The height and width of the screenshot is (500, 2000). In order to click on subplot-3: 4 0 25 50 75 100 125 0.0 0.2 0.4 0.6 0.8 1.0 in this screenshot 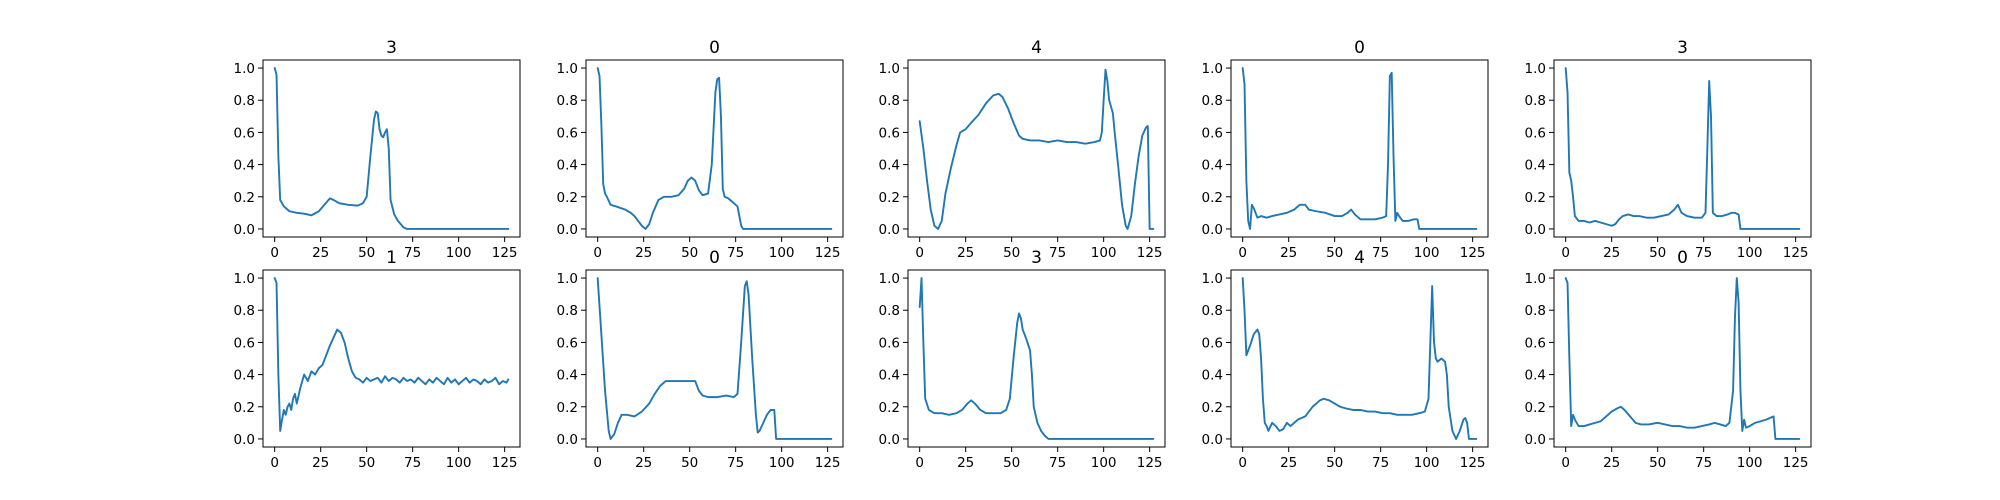, I will do `click(1022, 149)`.